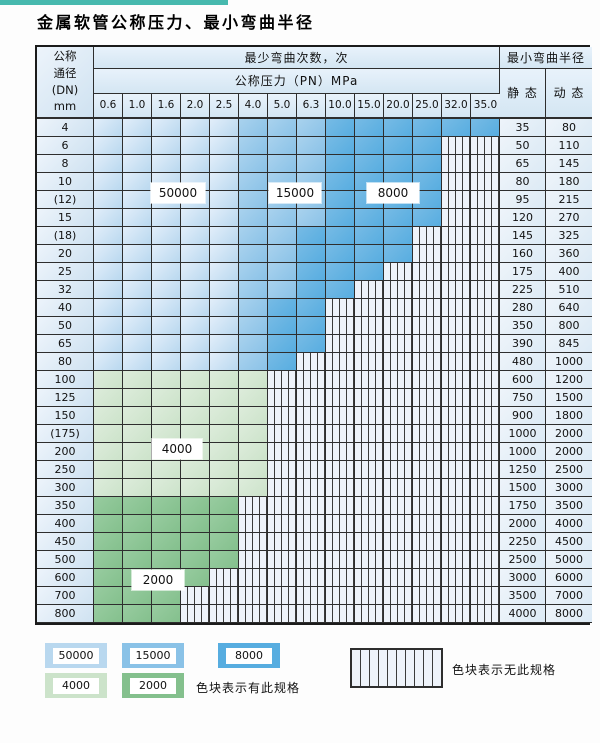  I want to click on pressure-col-header: 1.0, so click(137, 106).